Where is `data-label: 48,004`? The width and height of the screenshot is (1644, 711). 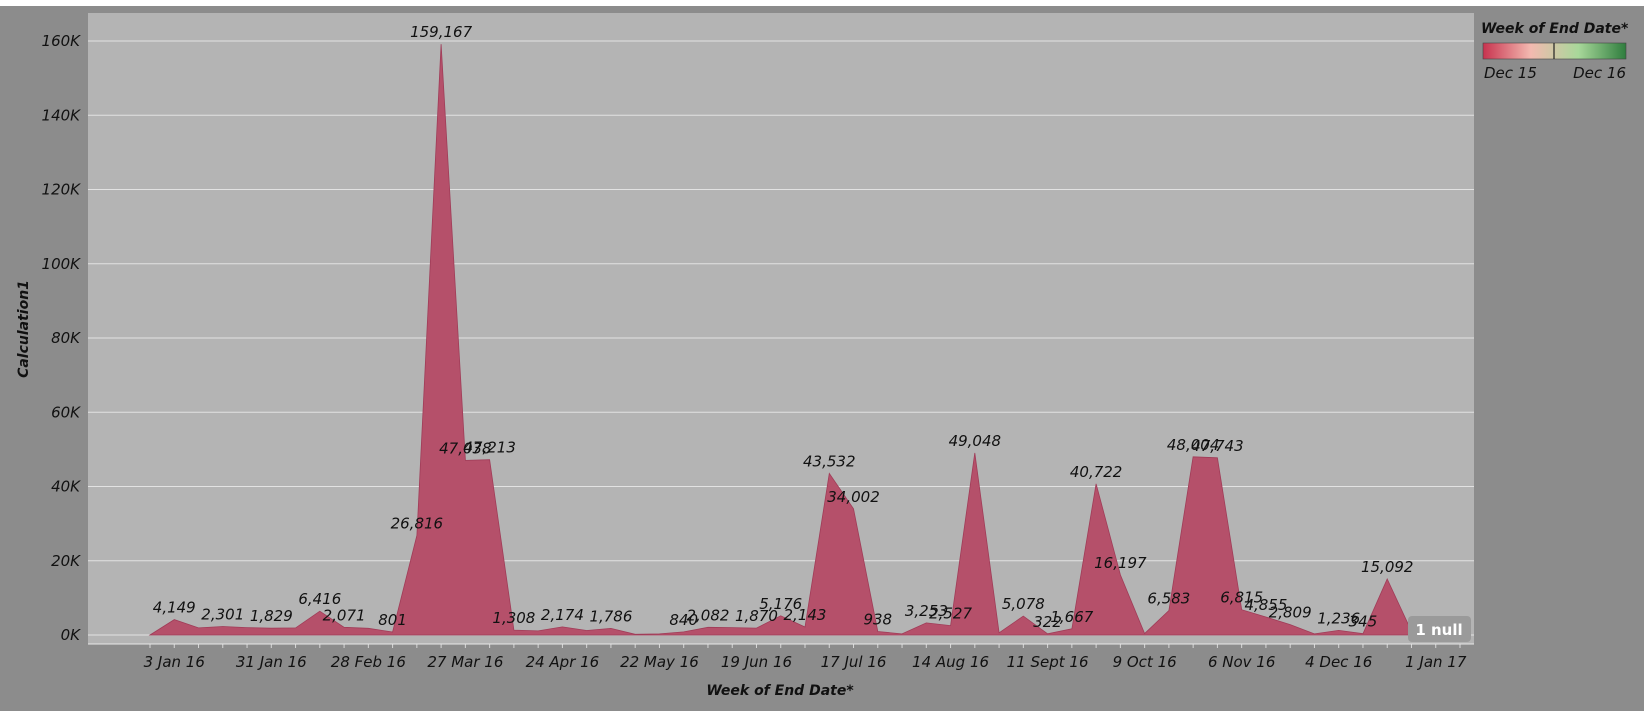
data-label: 48,004 is located at coordinates (1193, 445).